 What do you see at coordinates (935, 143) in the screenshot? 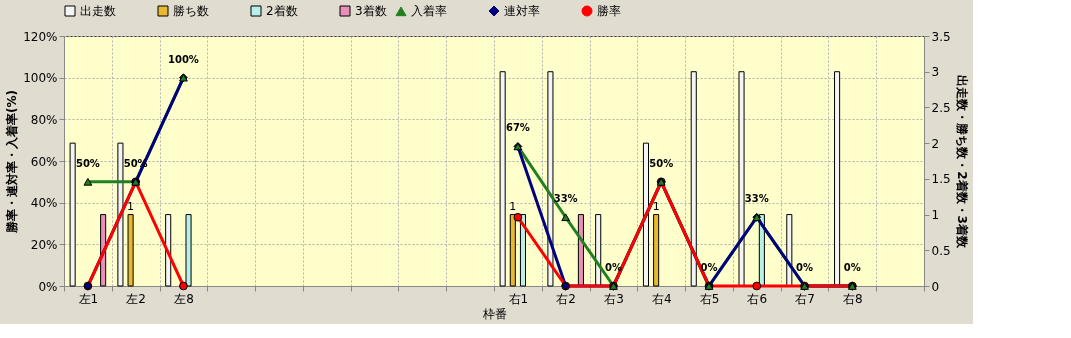
I see `y2-tick-label: 2` at bounding box center [935, 143].